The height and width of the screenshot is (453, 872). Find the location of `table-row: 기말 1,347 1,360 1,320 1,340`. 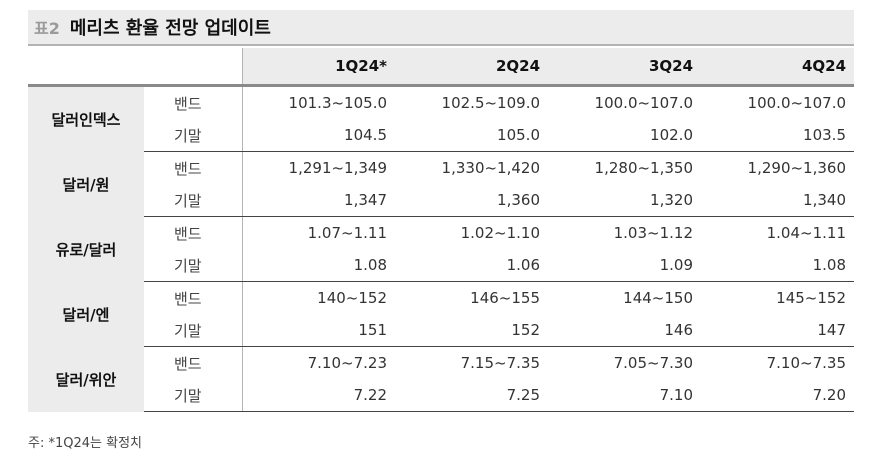

table-row: 기말 1,347 1,360 1,320 1,340 is located at coordinates (441, 200).